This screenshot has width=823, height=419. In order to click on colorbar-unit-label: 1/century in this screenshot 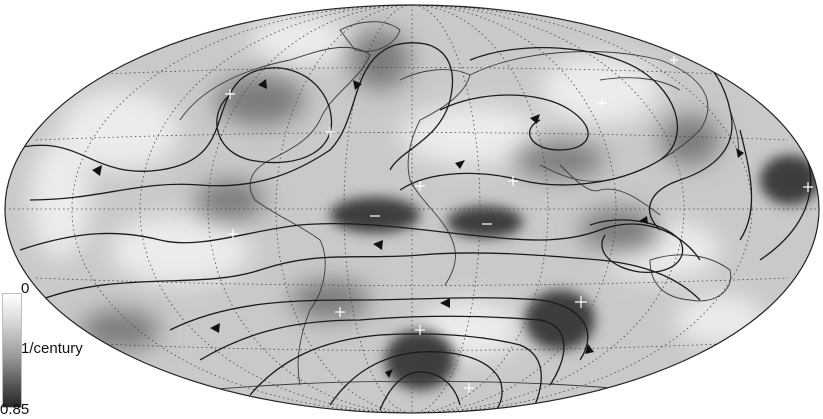, I will do `click(52, 348)`.